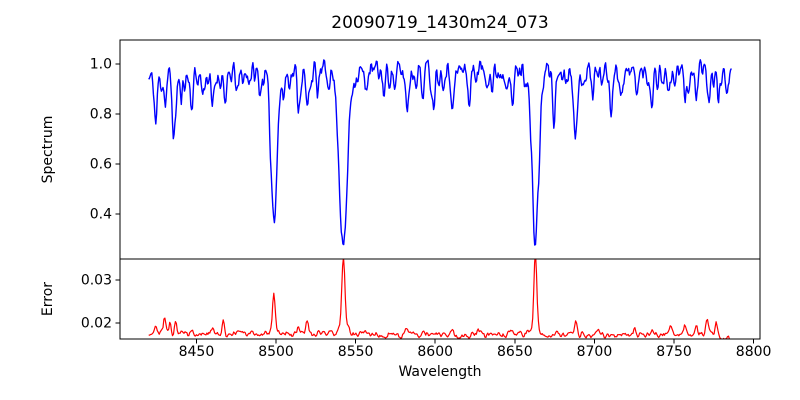 The image size is (800, 400). I want to click on x-tick-label: 8750, so click(674, 352).